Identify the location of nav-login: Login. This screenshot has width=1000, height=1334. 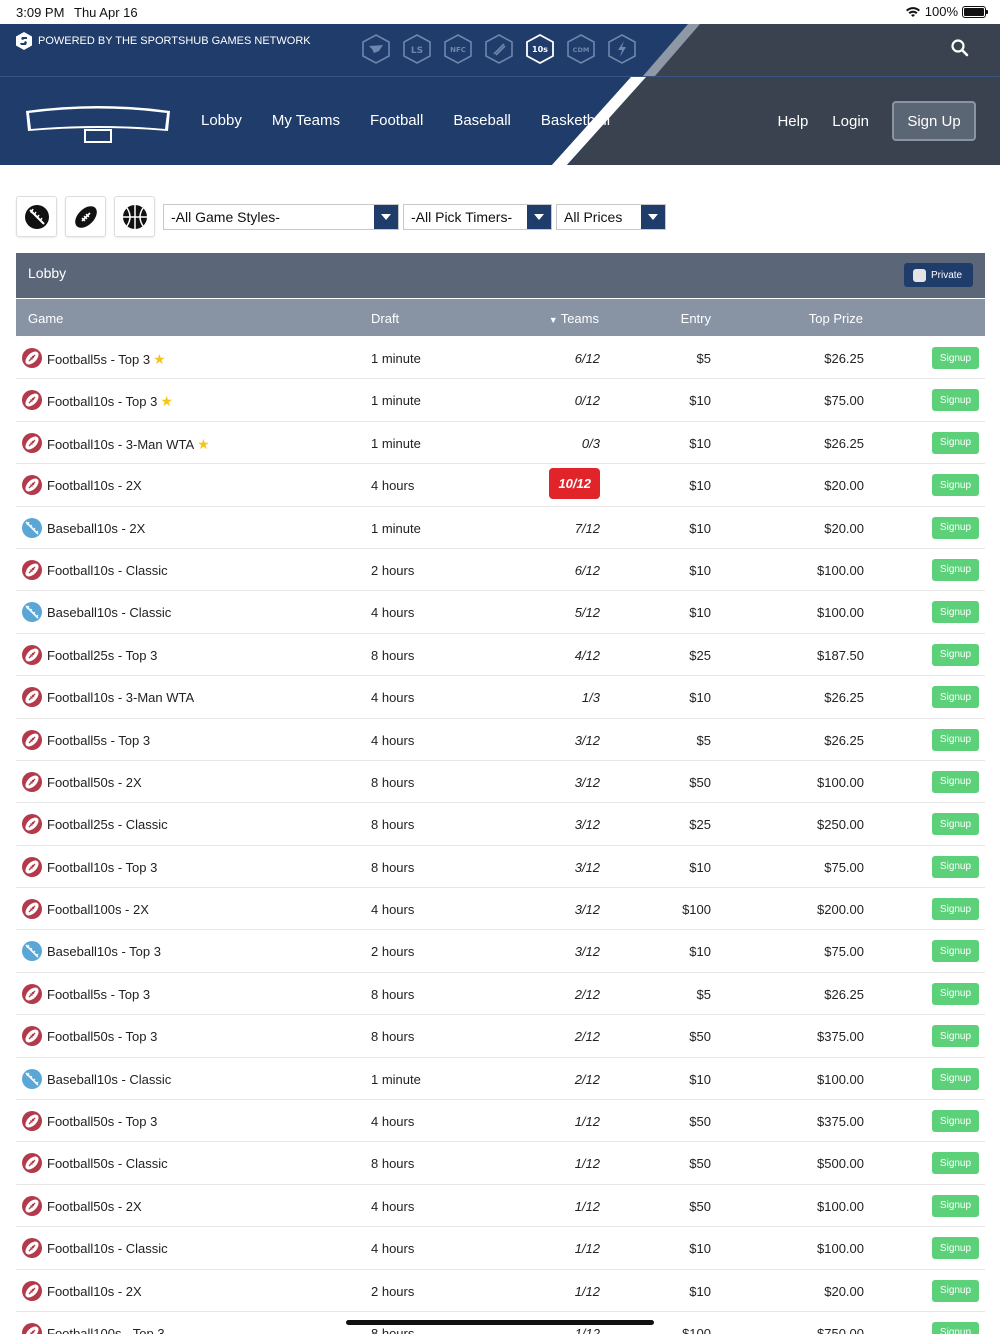
(850, 121).